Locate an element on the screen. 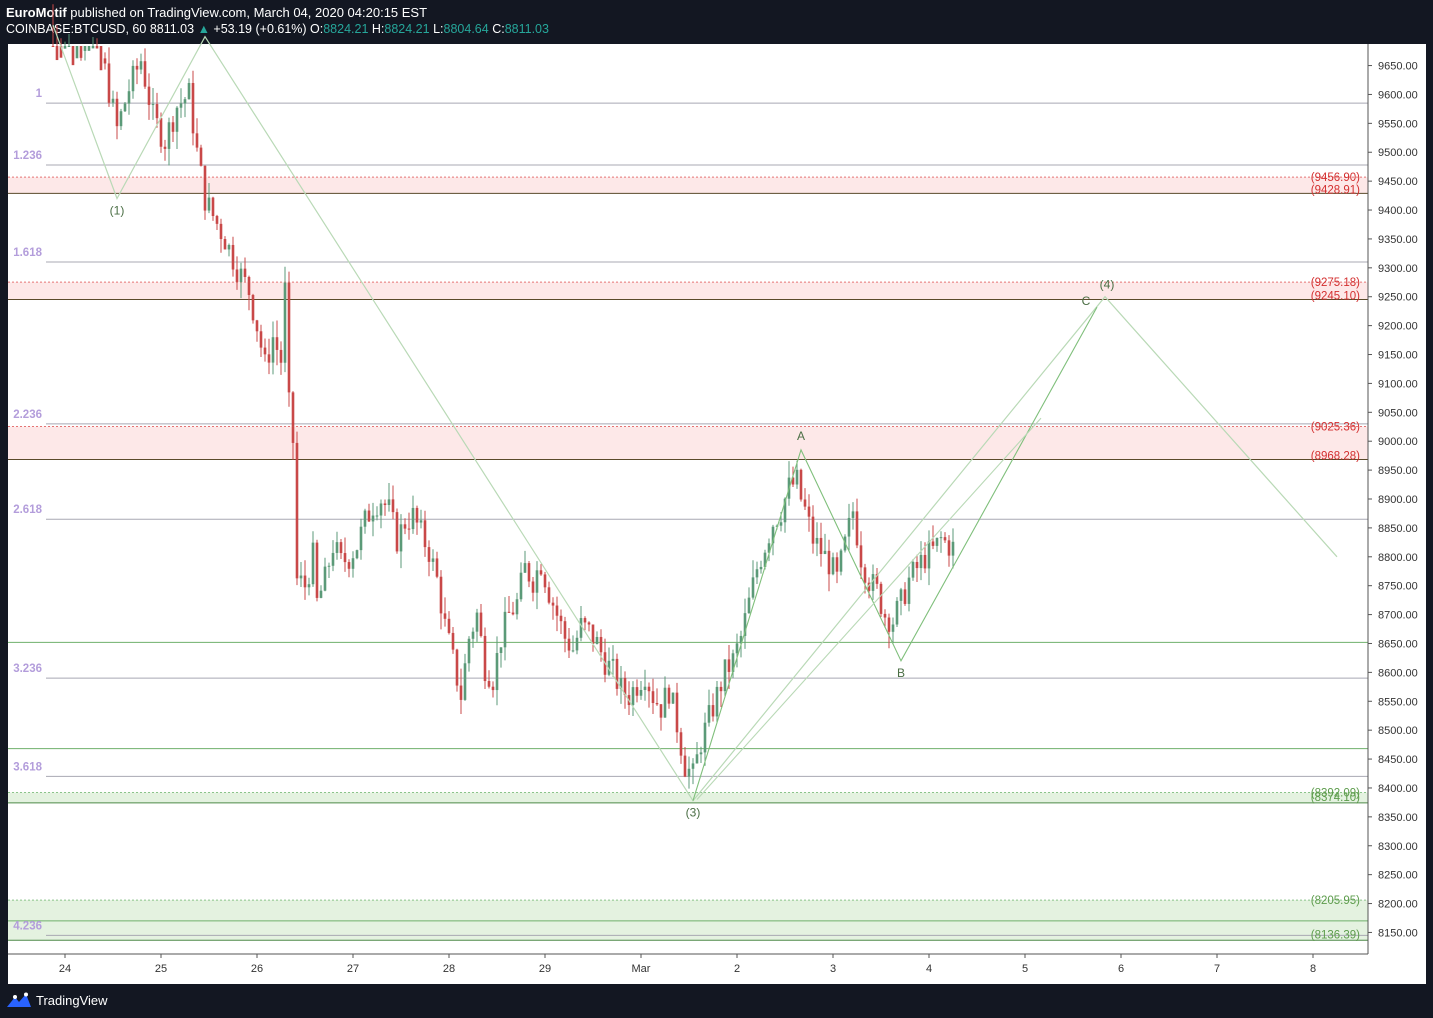 This screenshot has height=1018, width=1433. wave-label: (3) is located at coordinates (693, 813).